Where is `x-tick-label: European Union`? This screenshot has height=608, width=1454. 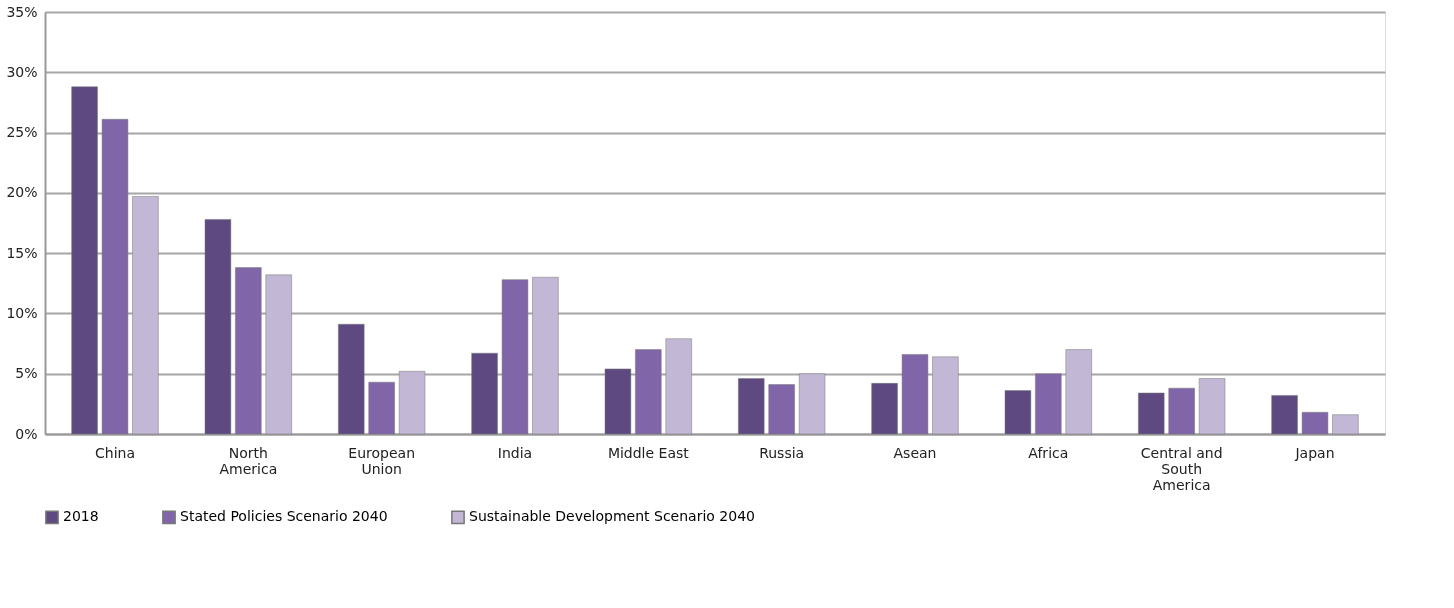
x-tick-label: European Union is located at coordinates (382, 460).